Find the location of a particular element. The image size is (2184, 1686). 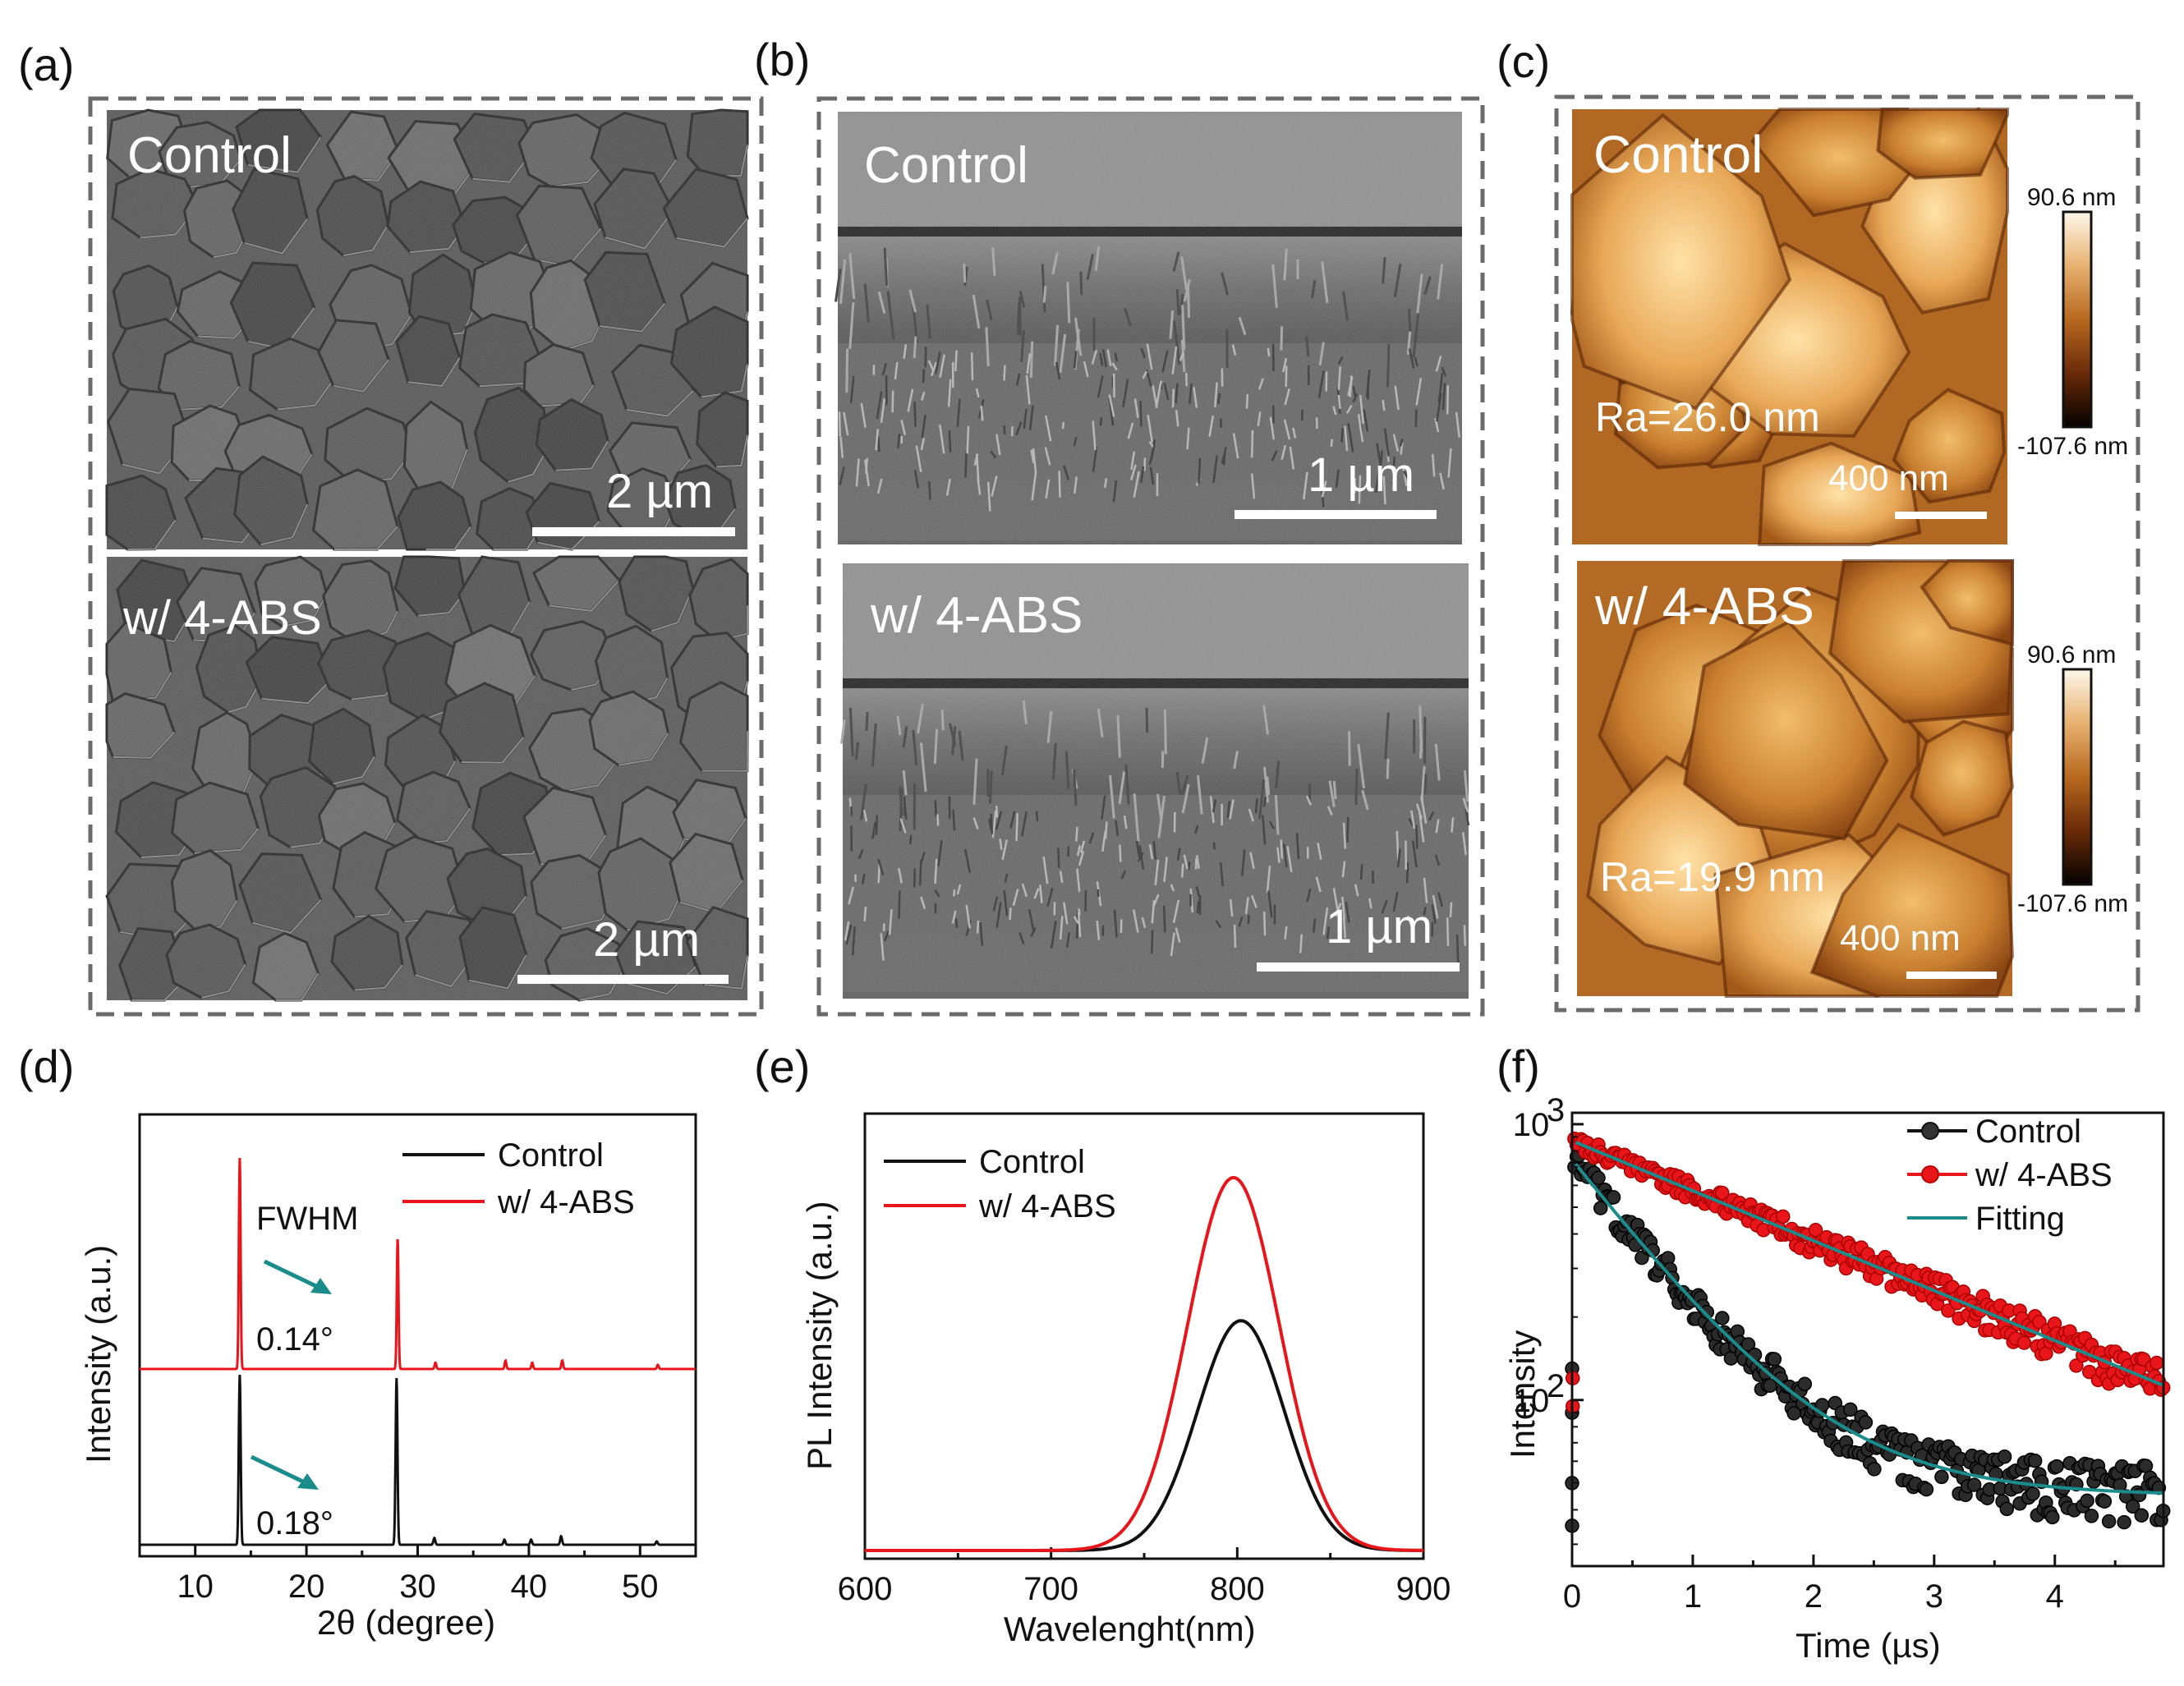

chart-d-arrowhead-control is located at coordinates (308, 1481).